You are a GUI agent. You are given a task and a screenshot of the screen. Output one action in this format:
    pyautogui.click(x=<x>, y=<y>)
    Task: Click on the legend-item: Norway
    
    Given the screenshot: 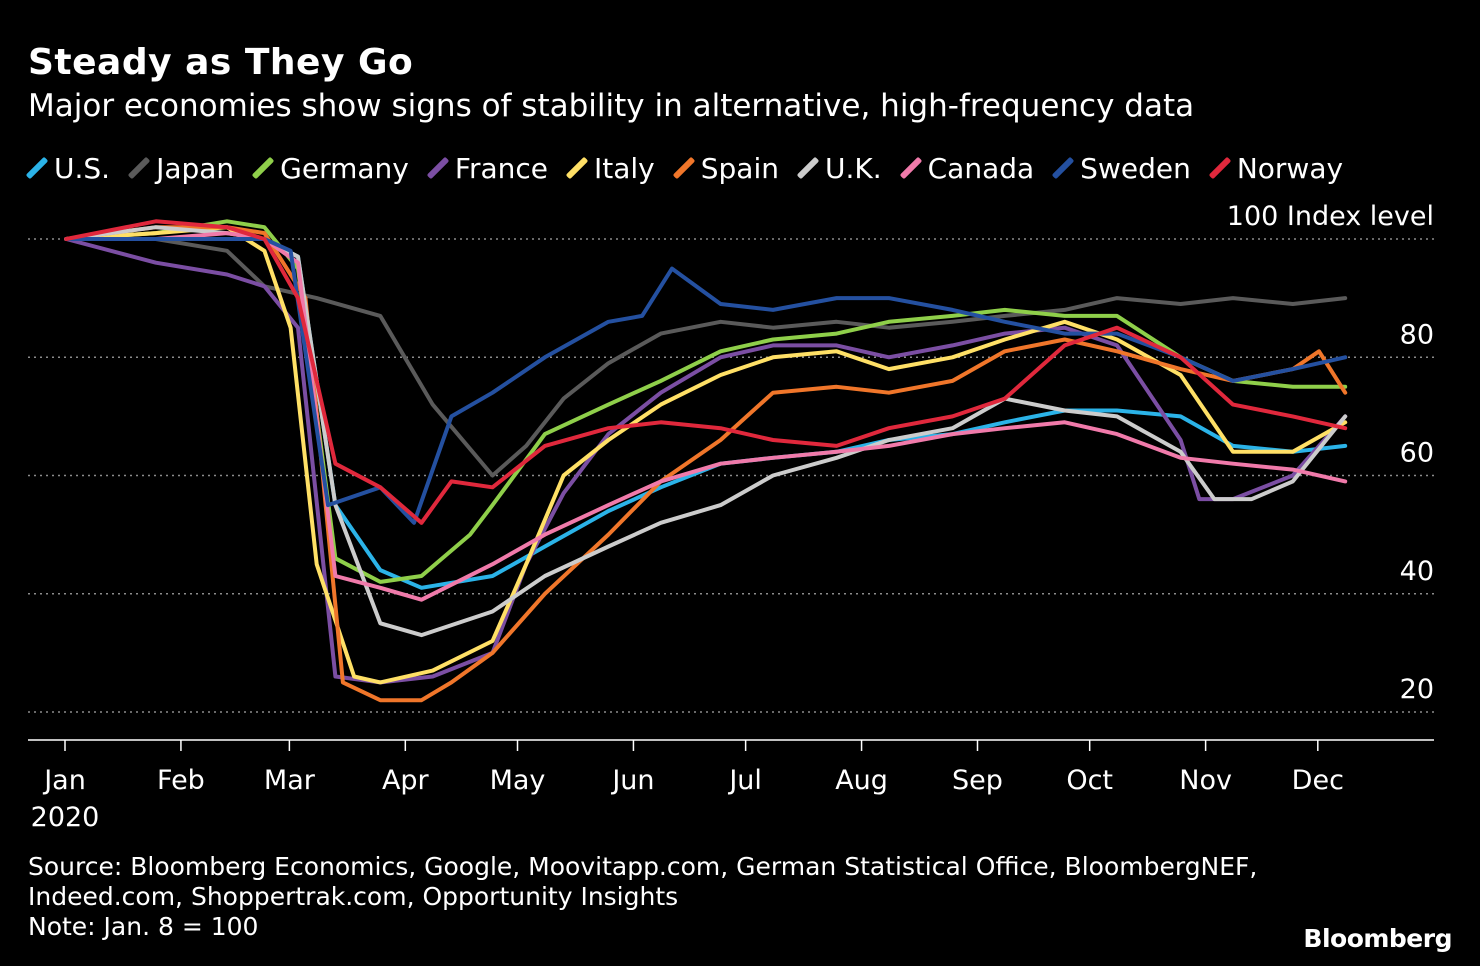 What is the action you would take?
    pyautogui.click(x=1276, y=168)
    